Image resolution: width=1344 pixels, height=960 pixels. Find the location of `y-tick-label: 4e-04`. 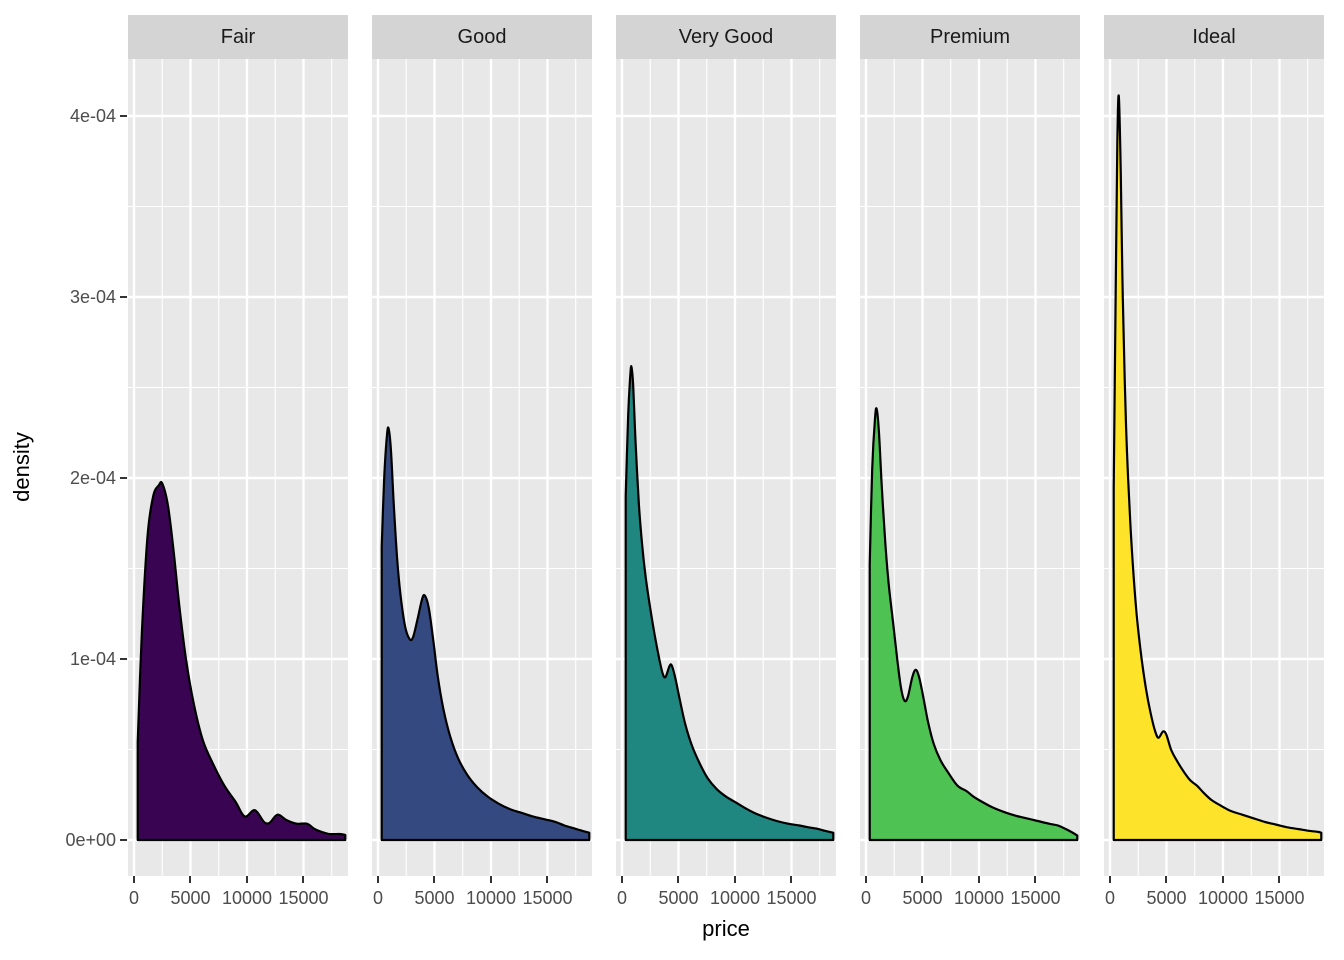

y-tick-label: 4e-04 is located at coordinates (92, 116).